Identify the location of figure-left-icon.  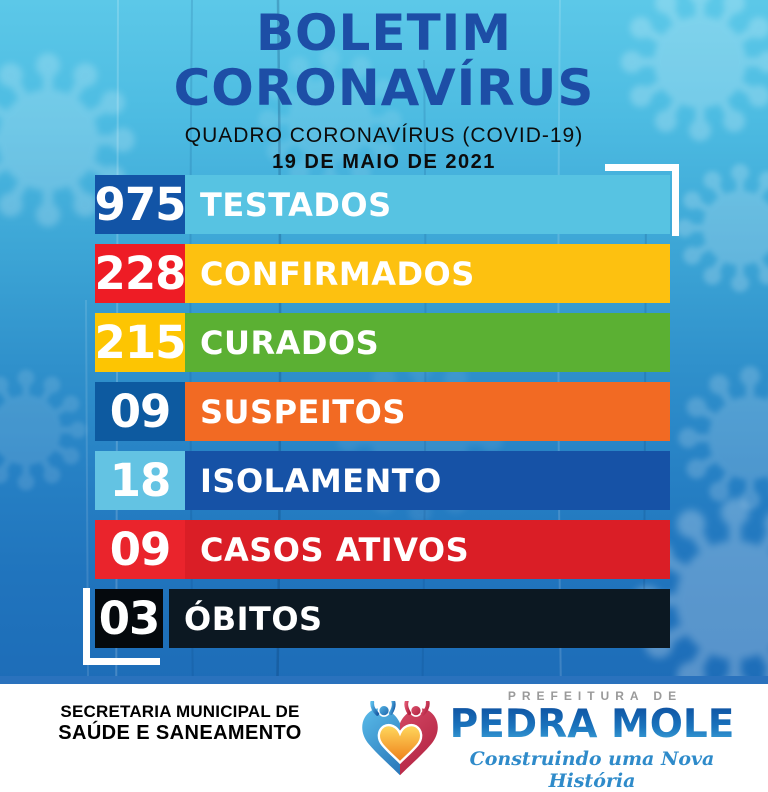
(383, 708).